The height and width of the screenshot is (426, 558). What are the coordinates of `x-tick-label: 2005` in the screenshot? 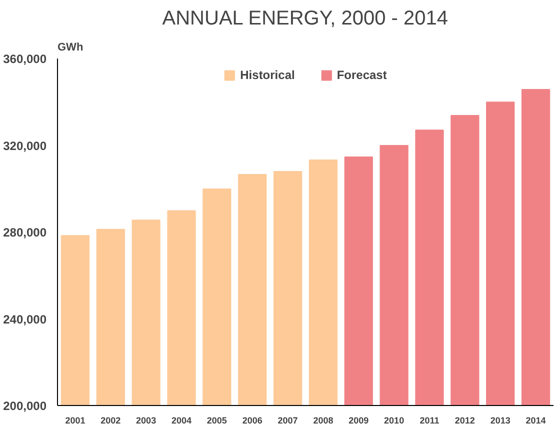 It's located at (216, 421).